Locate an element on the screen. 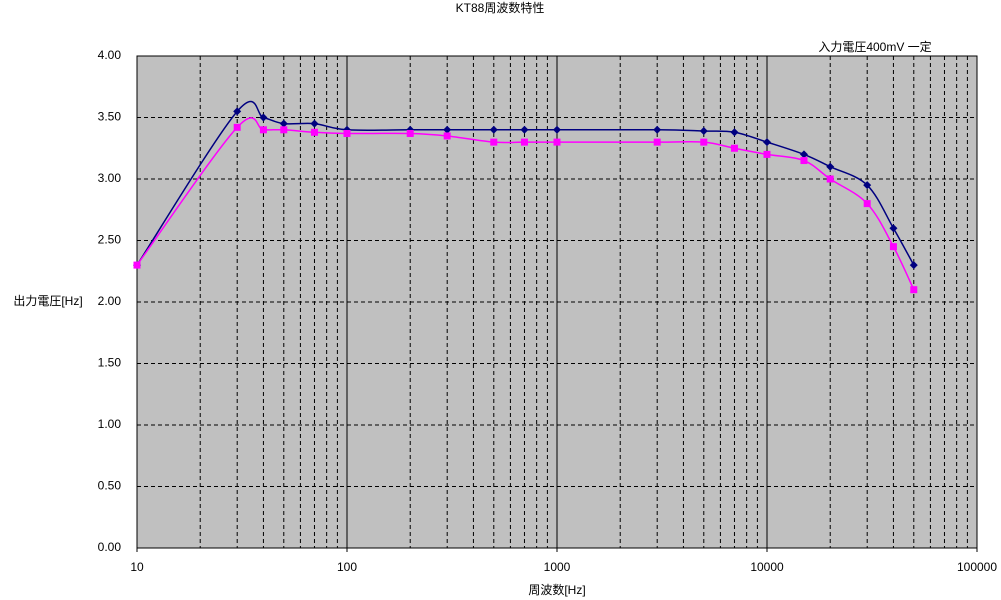 This screenshot has width=1001, height=600. y-tick-label: 4.00 is located at coordinates (110, 55).